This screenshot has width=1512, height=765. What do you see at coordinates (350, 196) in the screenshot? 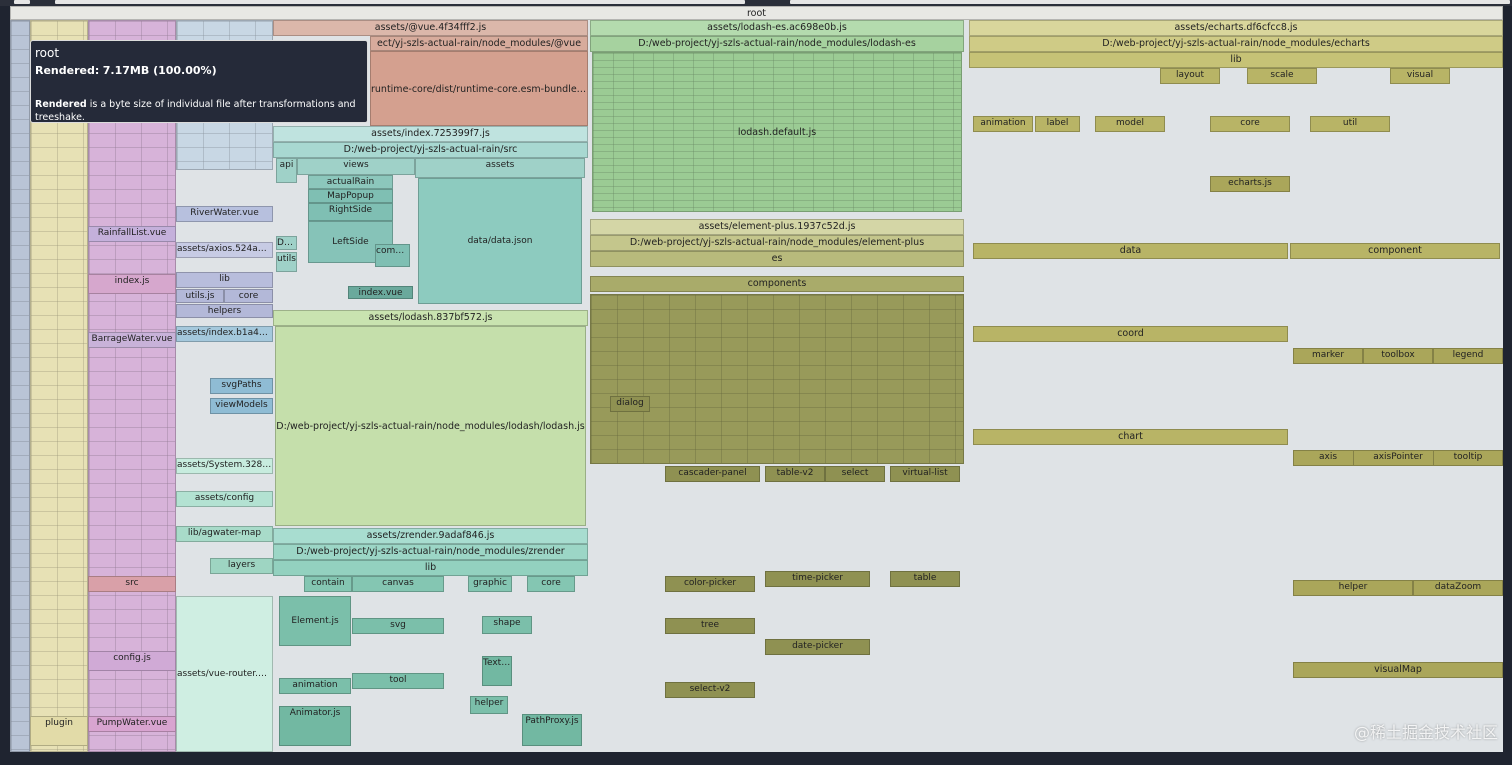
I see `treemap-node-MapPopup: MapPopup` at bounding box center [350, 196].